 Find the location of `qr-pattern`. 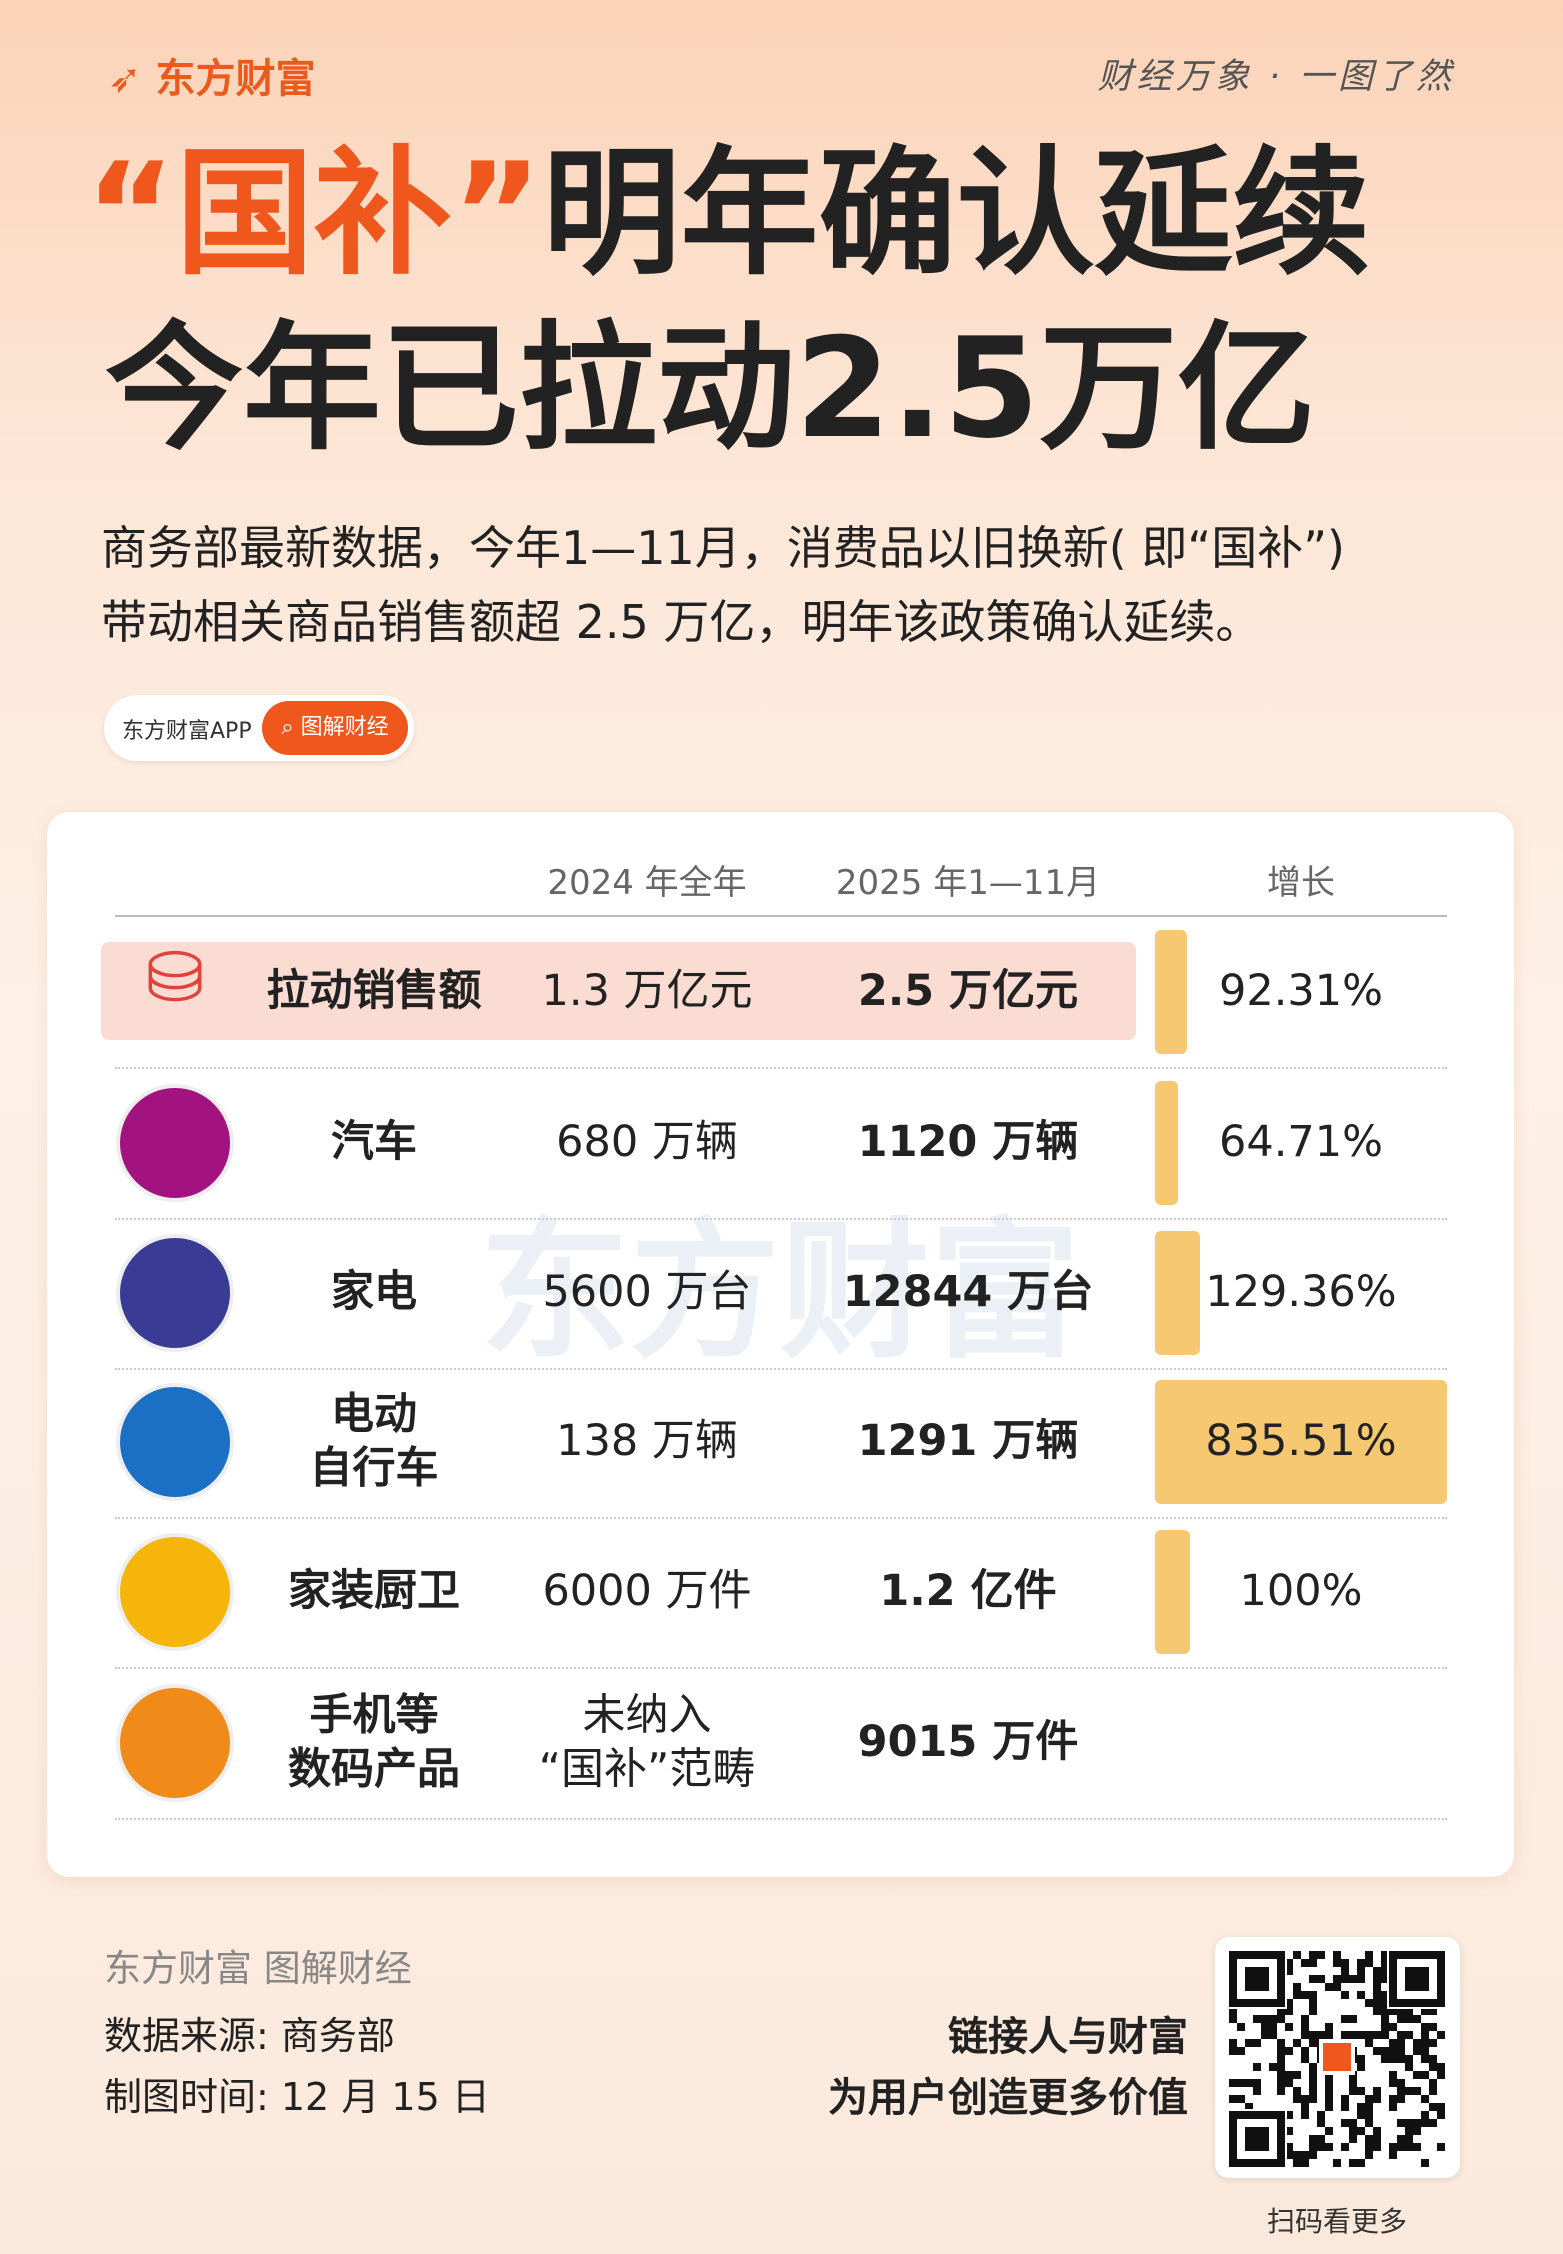

qr-pattern is located at coordinates (1337, 2059).